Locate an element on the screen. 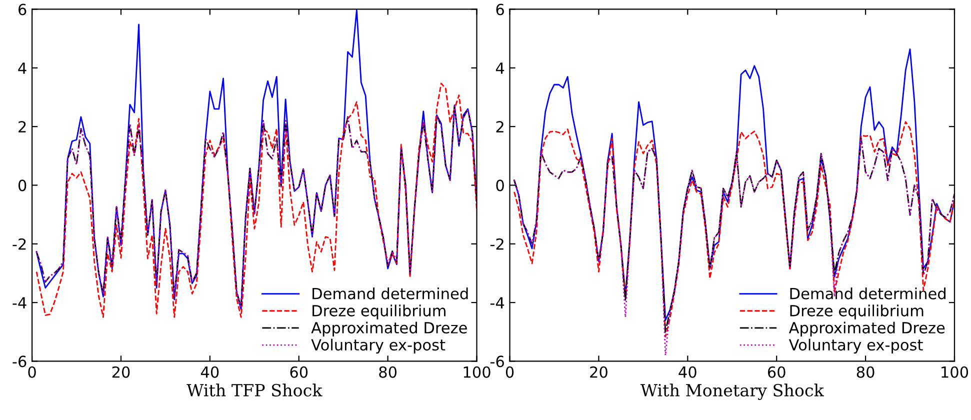 Image resolution: width=971 pixels, height=420 pixels. x-axis-title: With TFP Shock is located at coordinates (254, 390).